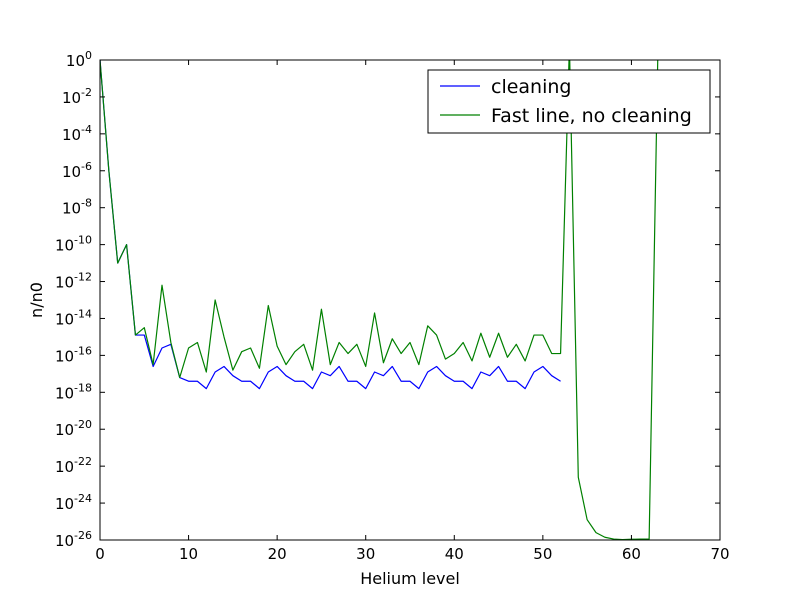 This screenshot has width=800, height=604. Describe the element at coordinates (542, 554) in the screenshot. I see `x-tick-label: 50` at that location.